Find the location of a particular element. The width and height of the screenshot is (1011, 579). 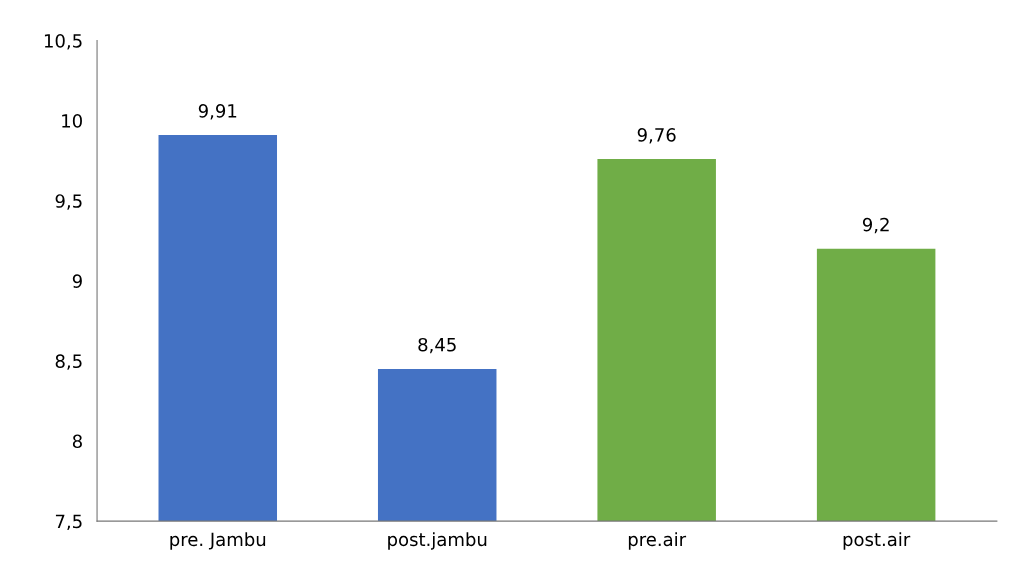

y-tick-label: 10,5 is located at coordinates (63, 41).